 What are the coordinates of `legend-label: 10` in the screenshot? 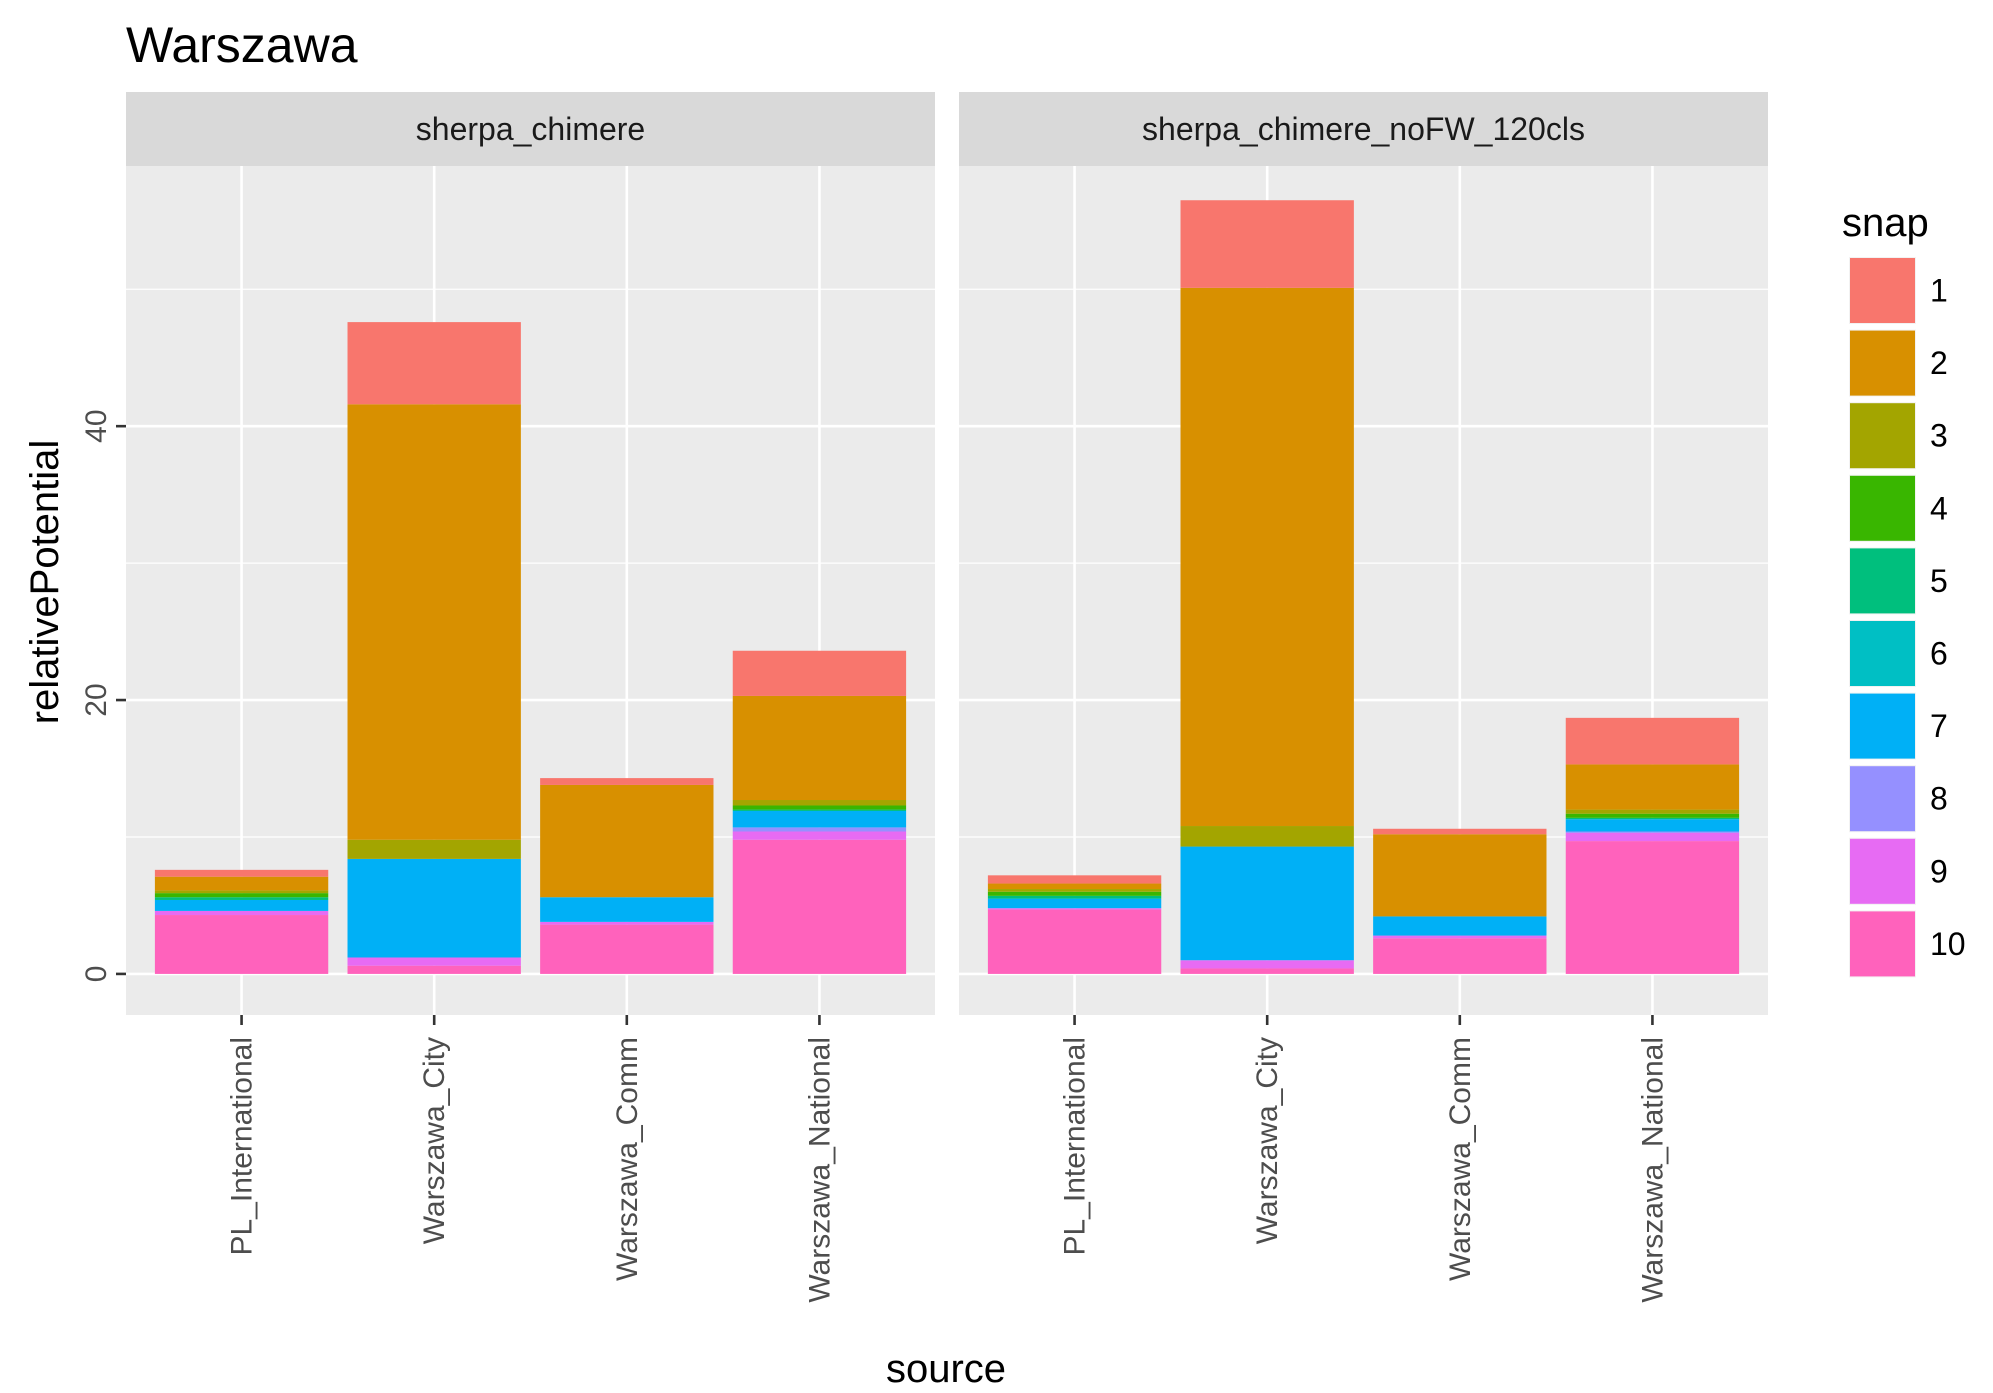 It's located at (1948, 944).